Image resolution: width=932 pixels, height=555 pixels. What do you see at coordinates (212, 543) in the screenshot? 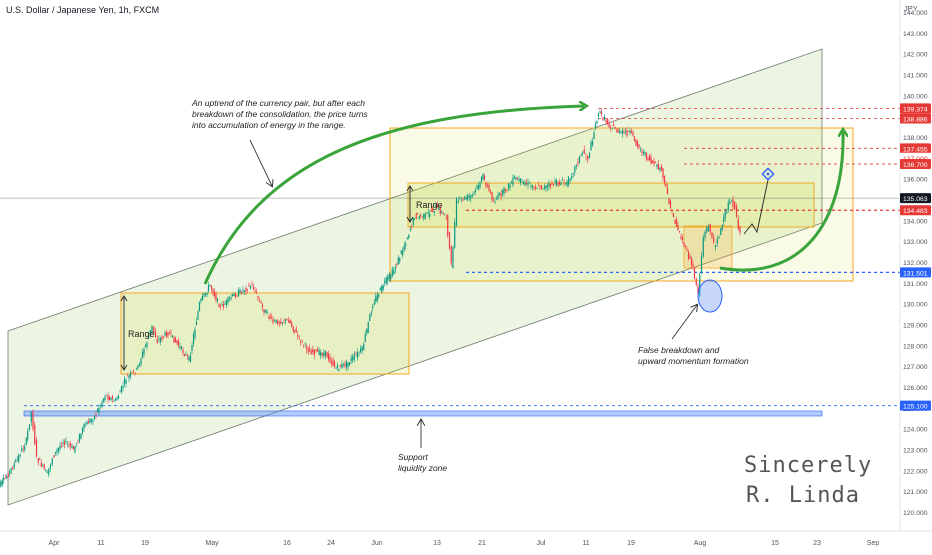
I see `x-tick-label: May` at bounding box center [212, 543].